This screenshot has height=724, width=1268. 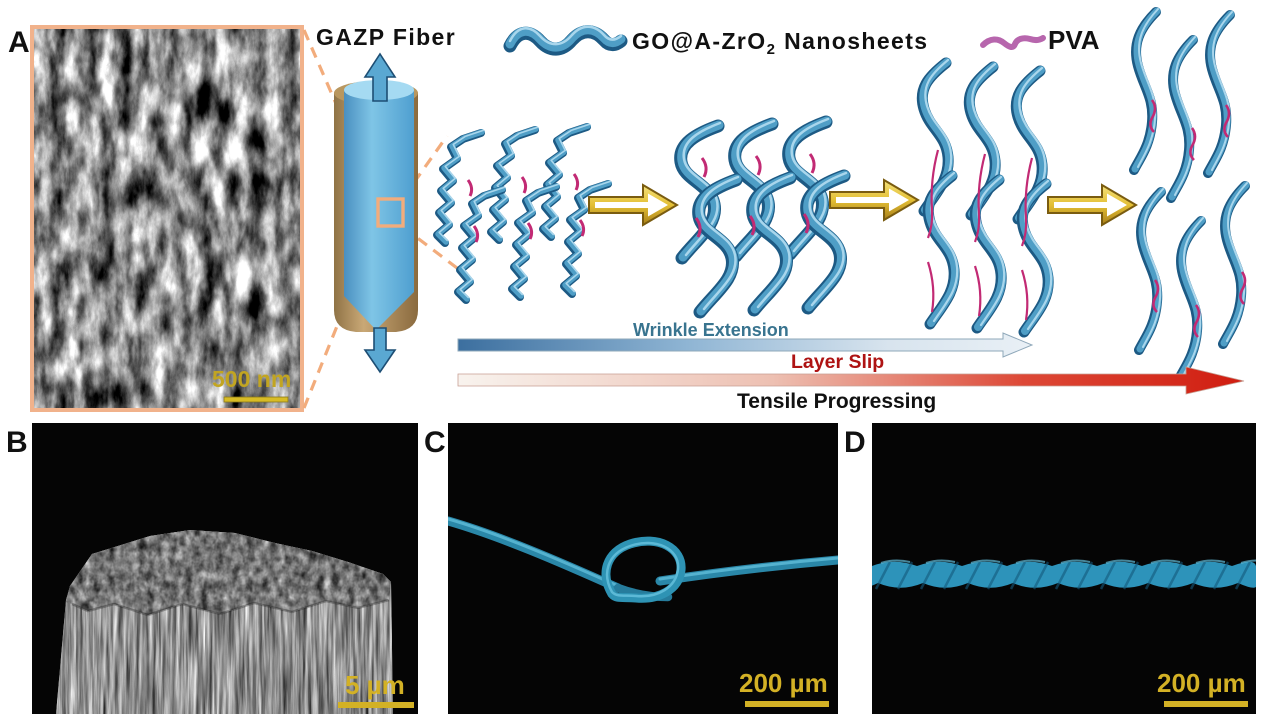 I want to click on svg-text: Tensile Progressing, so click(x=836, y=401).